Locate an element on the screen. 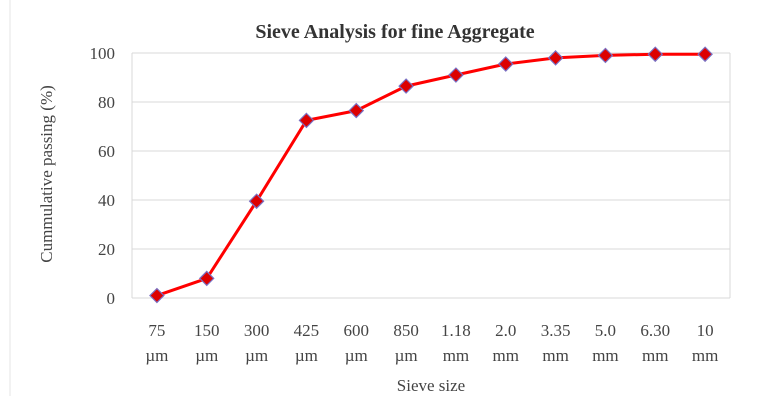 This screenshot has height=401, width=765. x-tick-label-4-value: 600 is located at coordinates (357, 330).